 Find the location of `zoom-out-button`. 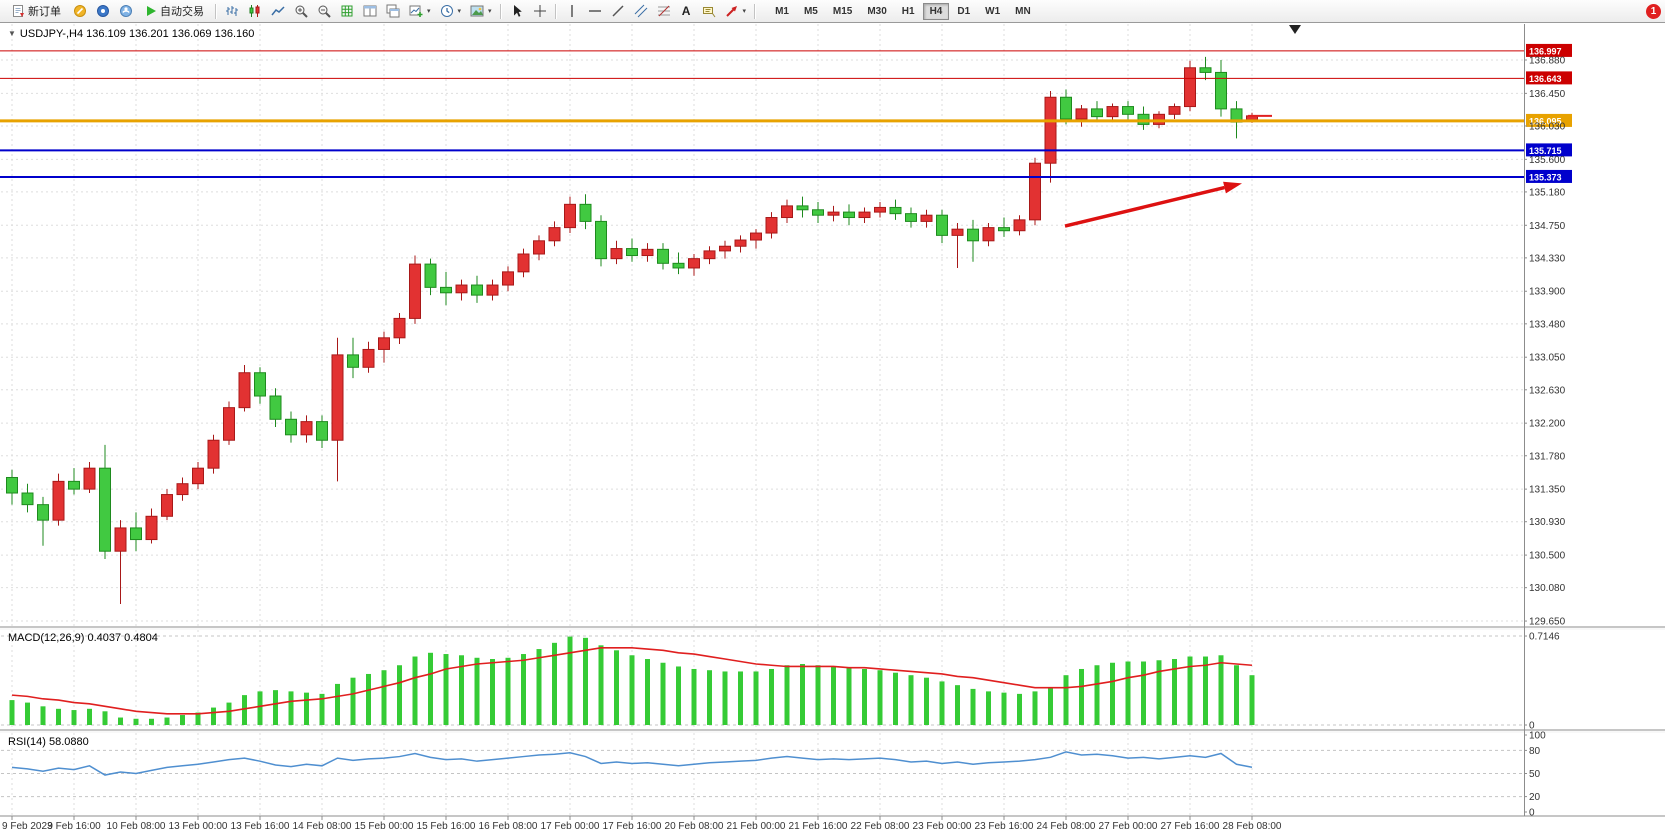

zoom-out-button is located at coordinates (324, 11).